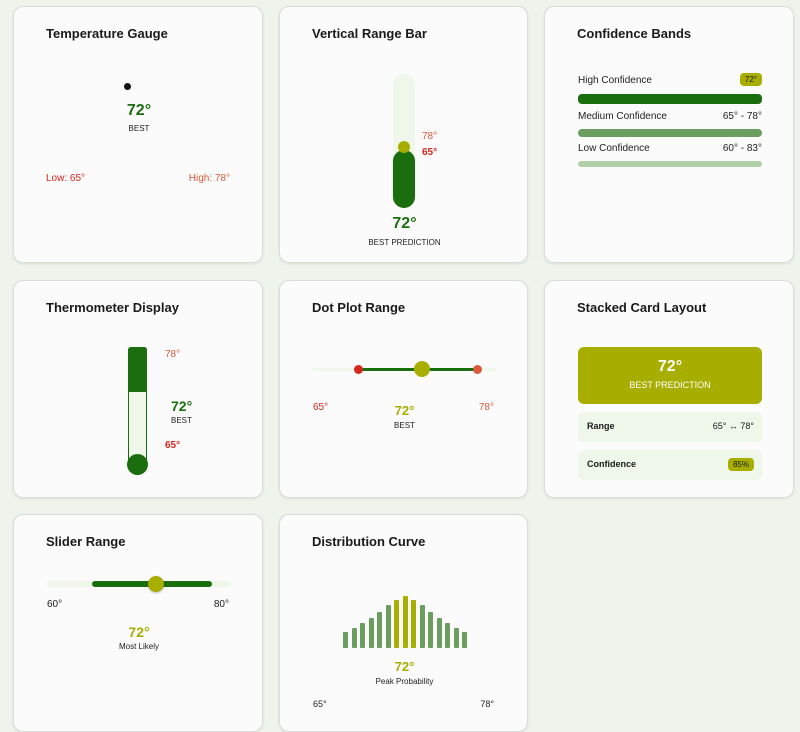 This screenshot has width=800, height=732. Describe the element at coordinates (750, 79) in the screenshot. I see `band-value-badge: 72°` at that location.